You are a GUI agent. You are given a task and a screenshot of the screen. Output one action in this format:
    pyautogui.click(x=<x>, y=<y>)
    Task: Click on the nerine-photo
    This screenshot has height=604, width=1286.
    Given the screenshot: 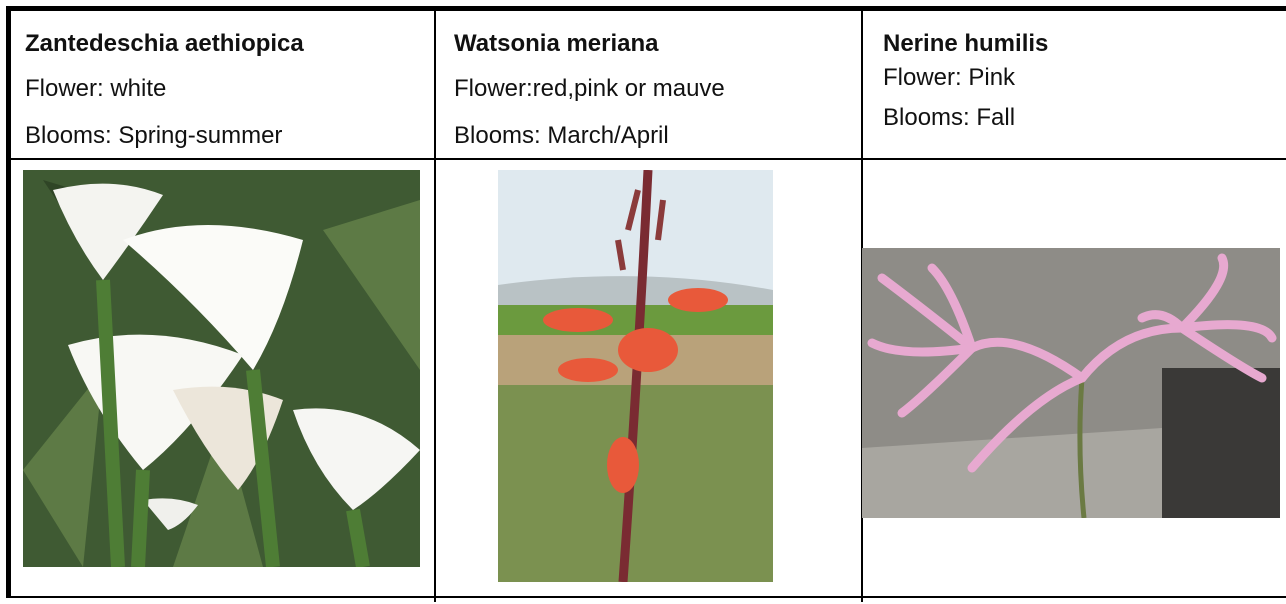 What is the action you would take?
    pyautogui.click(x=1071, y=383)
    